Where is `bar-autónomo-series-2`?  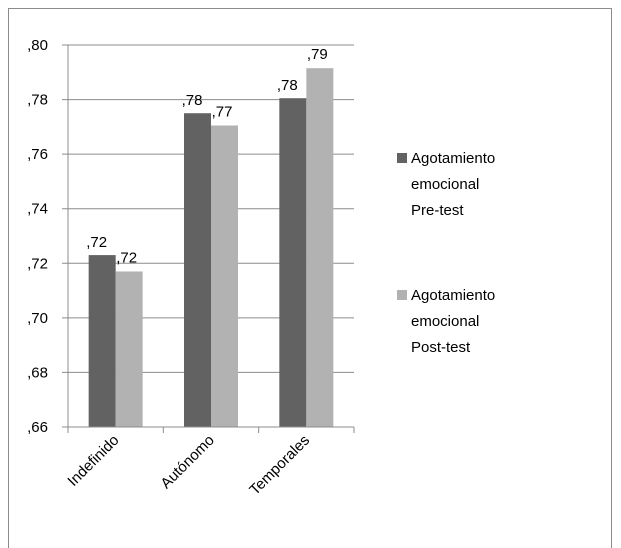 bar-autónomo-series-2 is located at coordinates (224, 276).